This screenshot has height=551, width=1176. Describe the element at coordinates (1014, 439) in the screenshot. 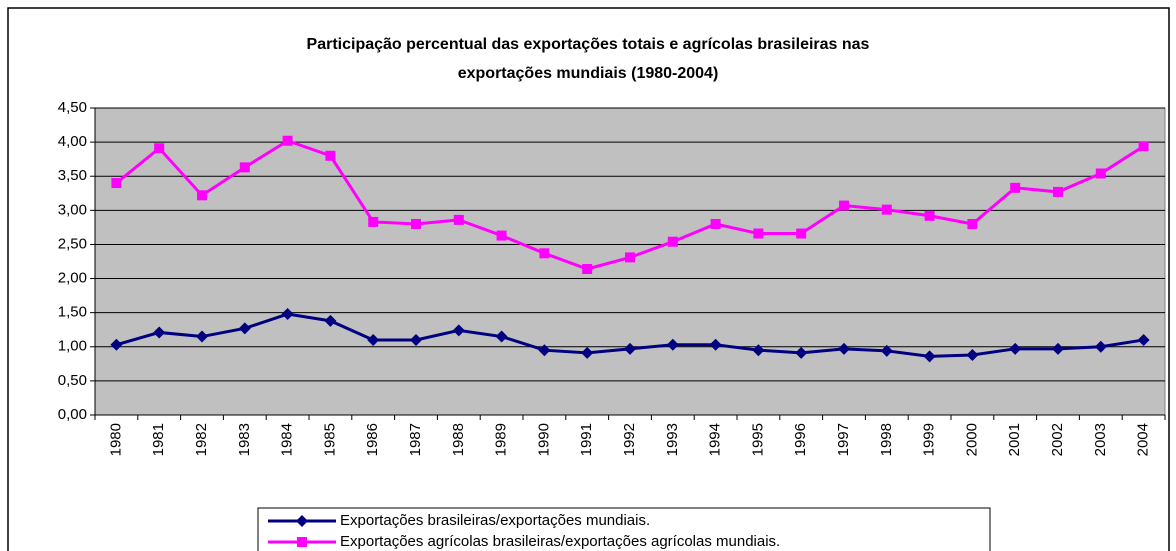

I see `x-tick-label: 2001` at that location.